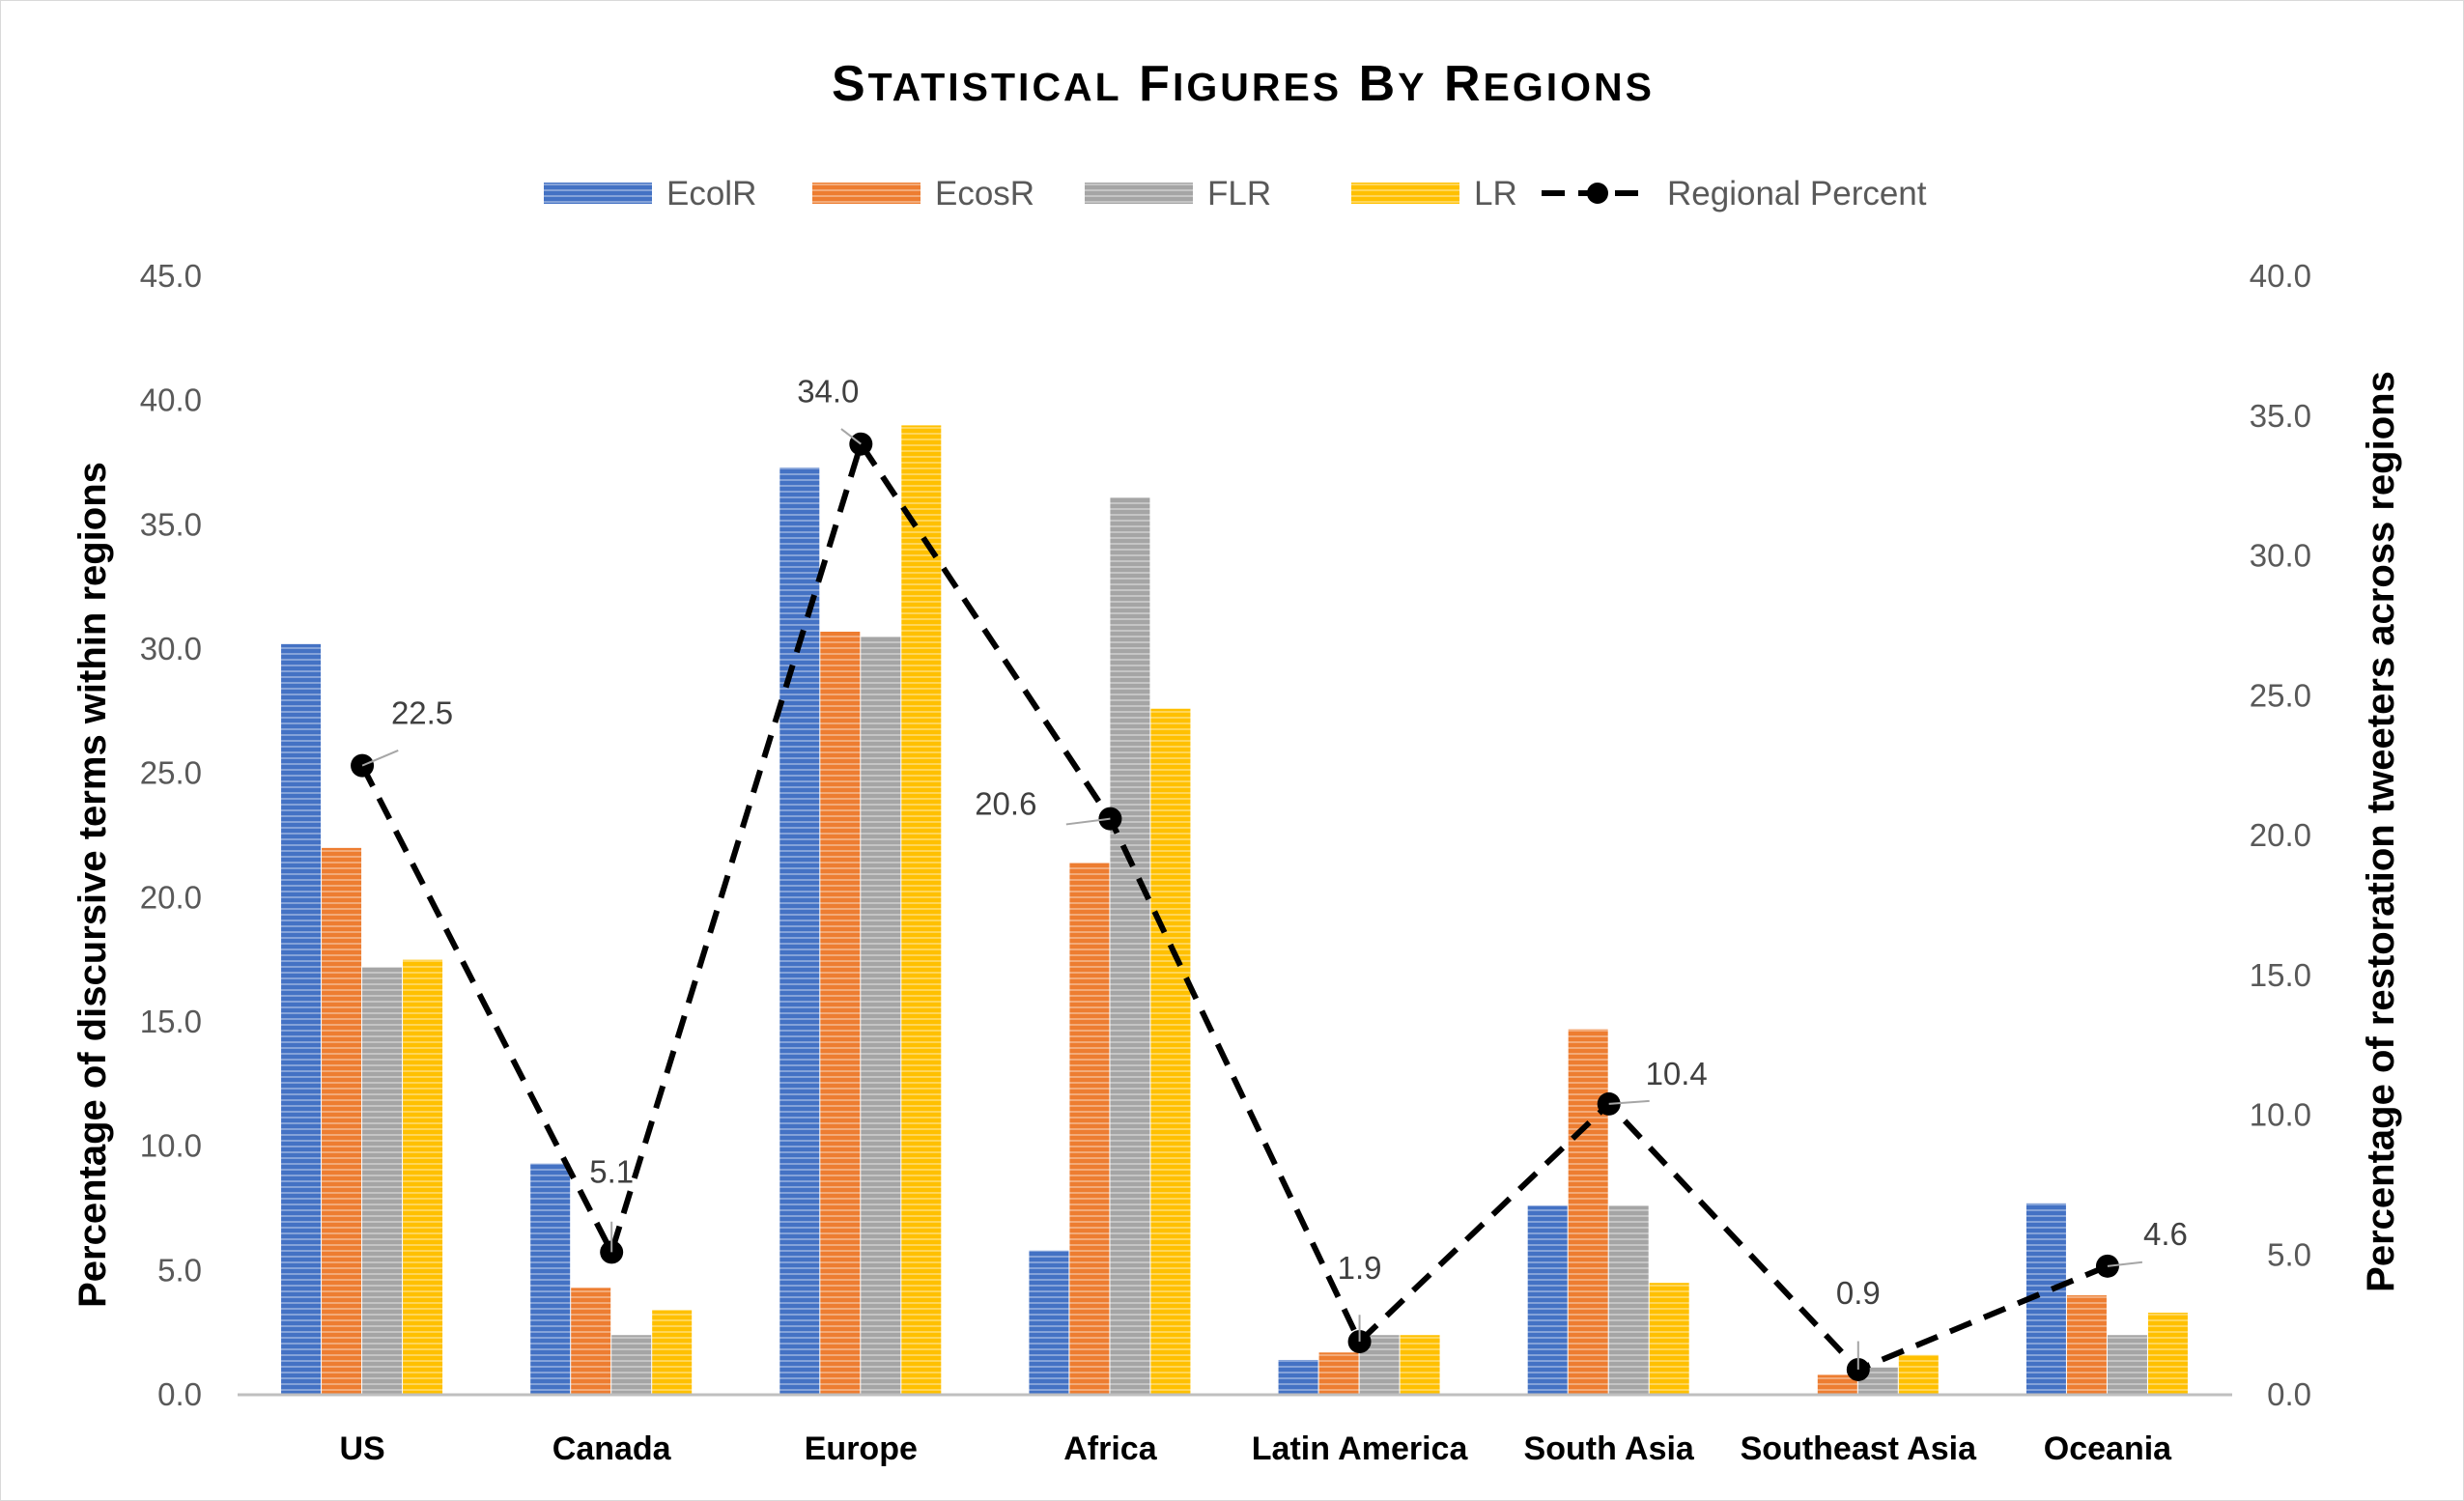  I want to click on left-tick-label: 20.0, so click(171, 897).